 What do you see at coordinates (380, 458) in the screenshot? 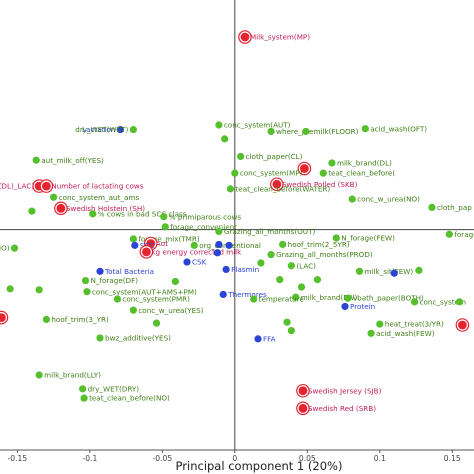
I see `x-tick-label: 0.1` at bounding box center [380, 458].